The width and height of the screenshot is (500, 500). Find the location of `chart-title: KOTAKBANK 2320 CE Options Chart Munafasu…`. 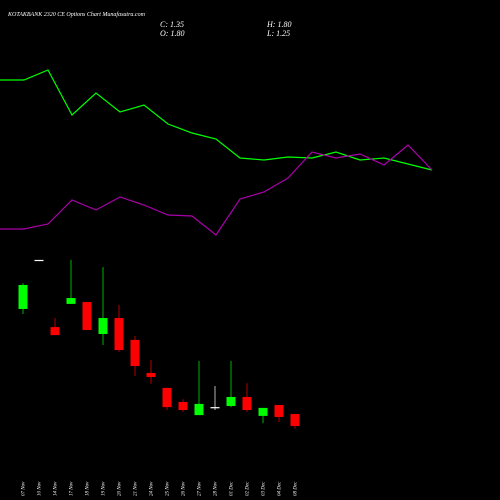

chart-title: KOTAKBANK 2320 CE Options Chart Munafasu… is located at coordinates (76, 14).